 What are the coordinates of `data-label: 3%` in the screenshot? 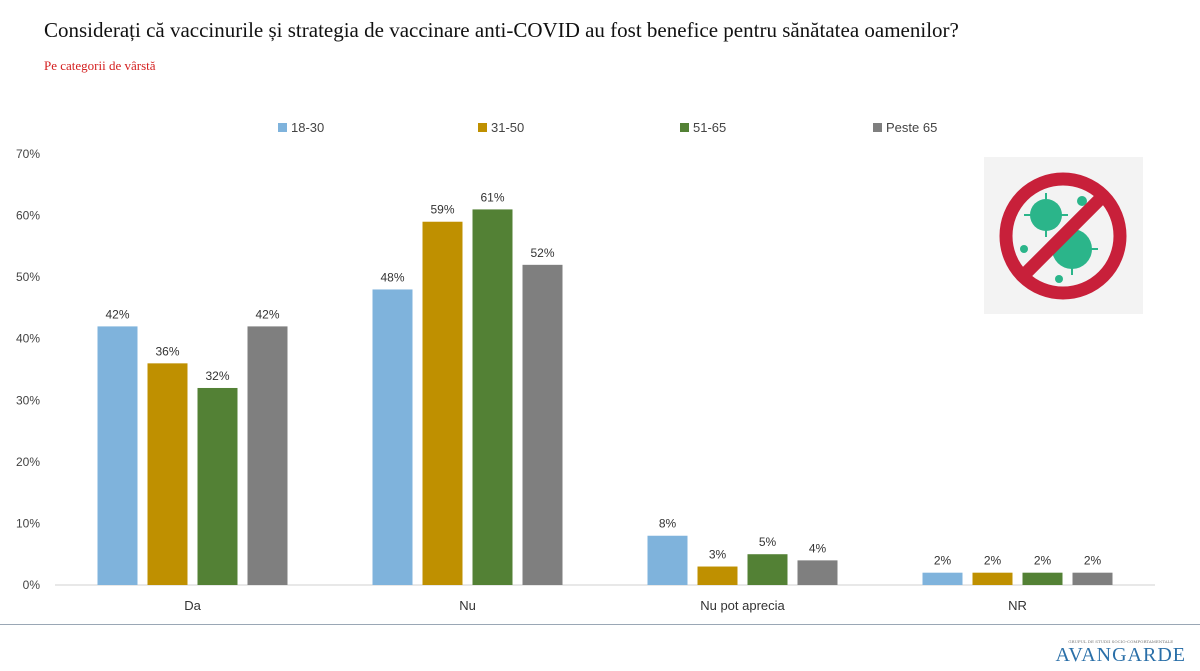 It's located at (718, 555).